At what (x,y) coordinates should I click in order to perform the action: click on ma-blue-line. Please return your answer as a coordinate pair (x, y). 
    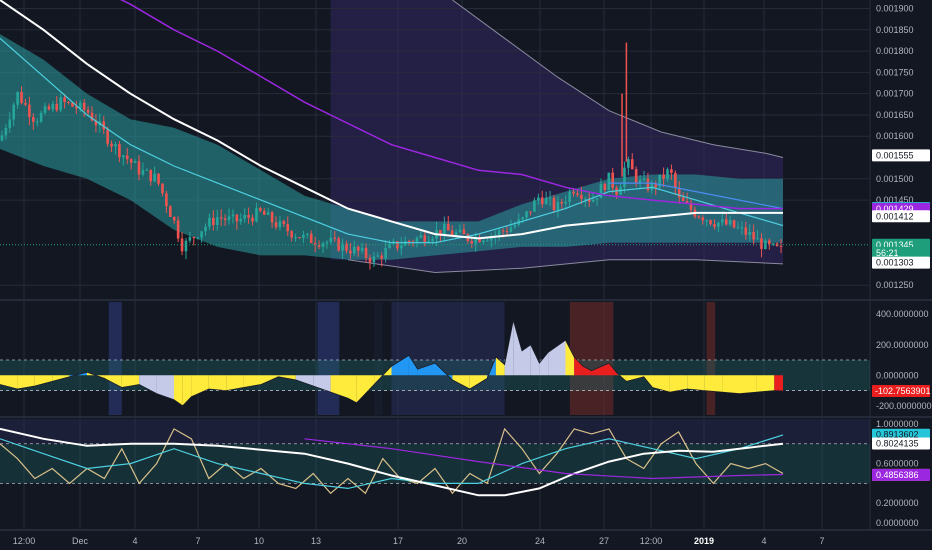
    Looking at the image, I should click on (696, 196).